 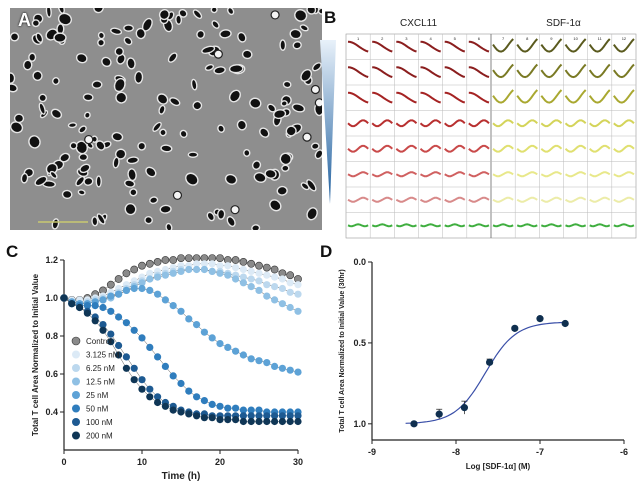 I want to click on y-tick-label: 1.2, so click(x=51, y=260).